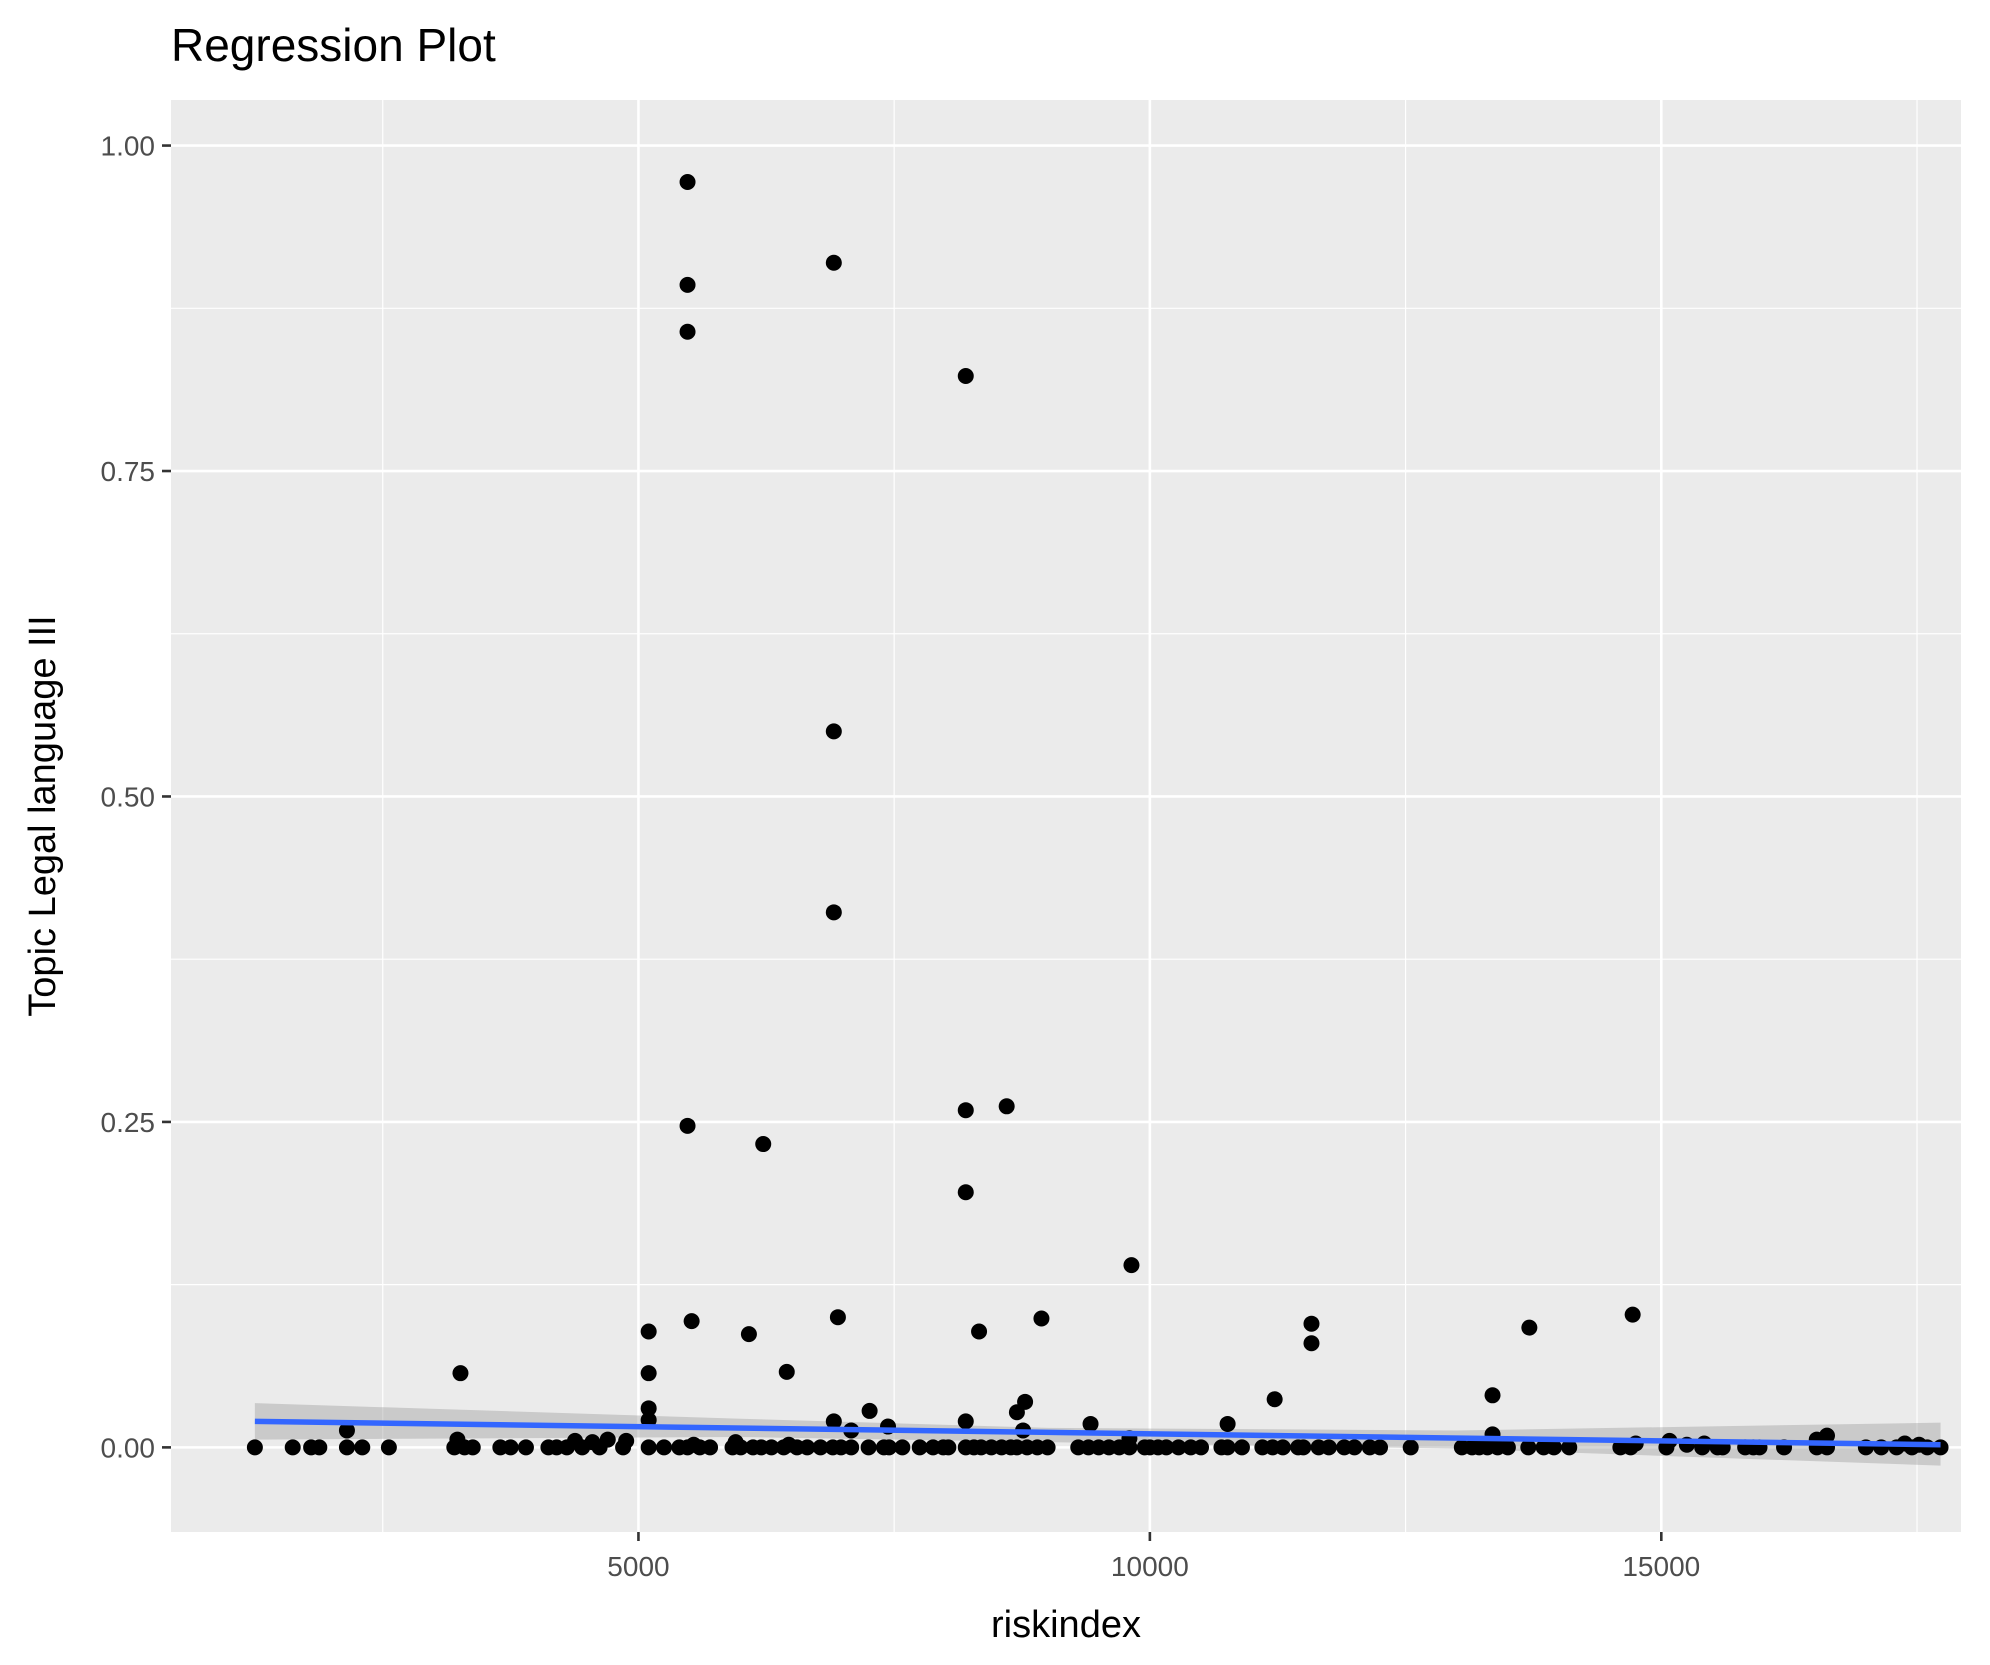 This screenshot has height=1665, width=1990. Describe the element at coordinates (1066, 1625) in the screenshot. I see `x-axis-label: riskindex` at that location.